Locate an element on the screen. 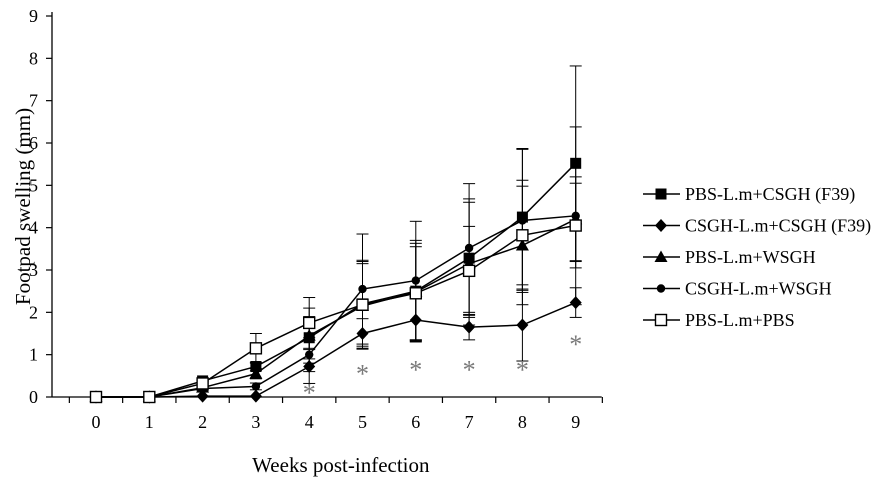  significance-annotations: * * * * * * is located at coordinates (443, 369).